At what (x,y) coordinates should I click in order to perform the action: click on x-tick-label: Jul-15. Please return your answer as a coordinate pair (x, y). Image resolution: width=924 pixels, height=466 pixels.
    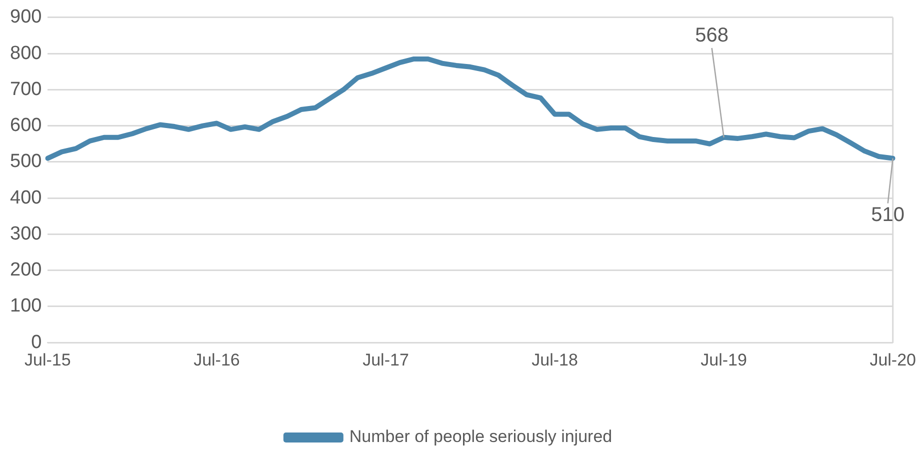
    Looking at the image, I should click on (47, 360).